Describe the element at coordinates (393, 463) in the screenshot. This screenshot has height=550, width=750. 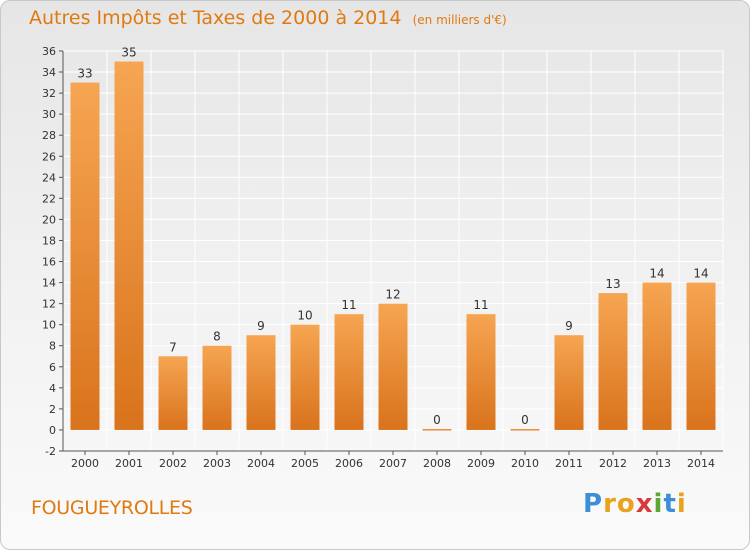
I see `x-tick-label: 2007` at that location.